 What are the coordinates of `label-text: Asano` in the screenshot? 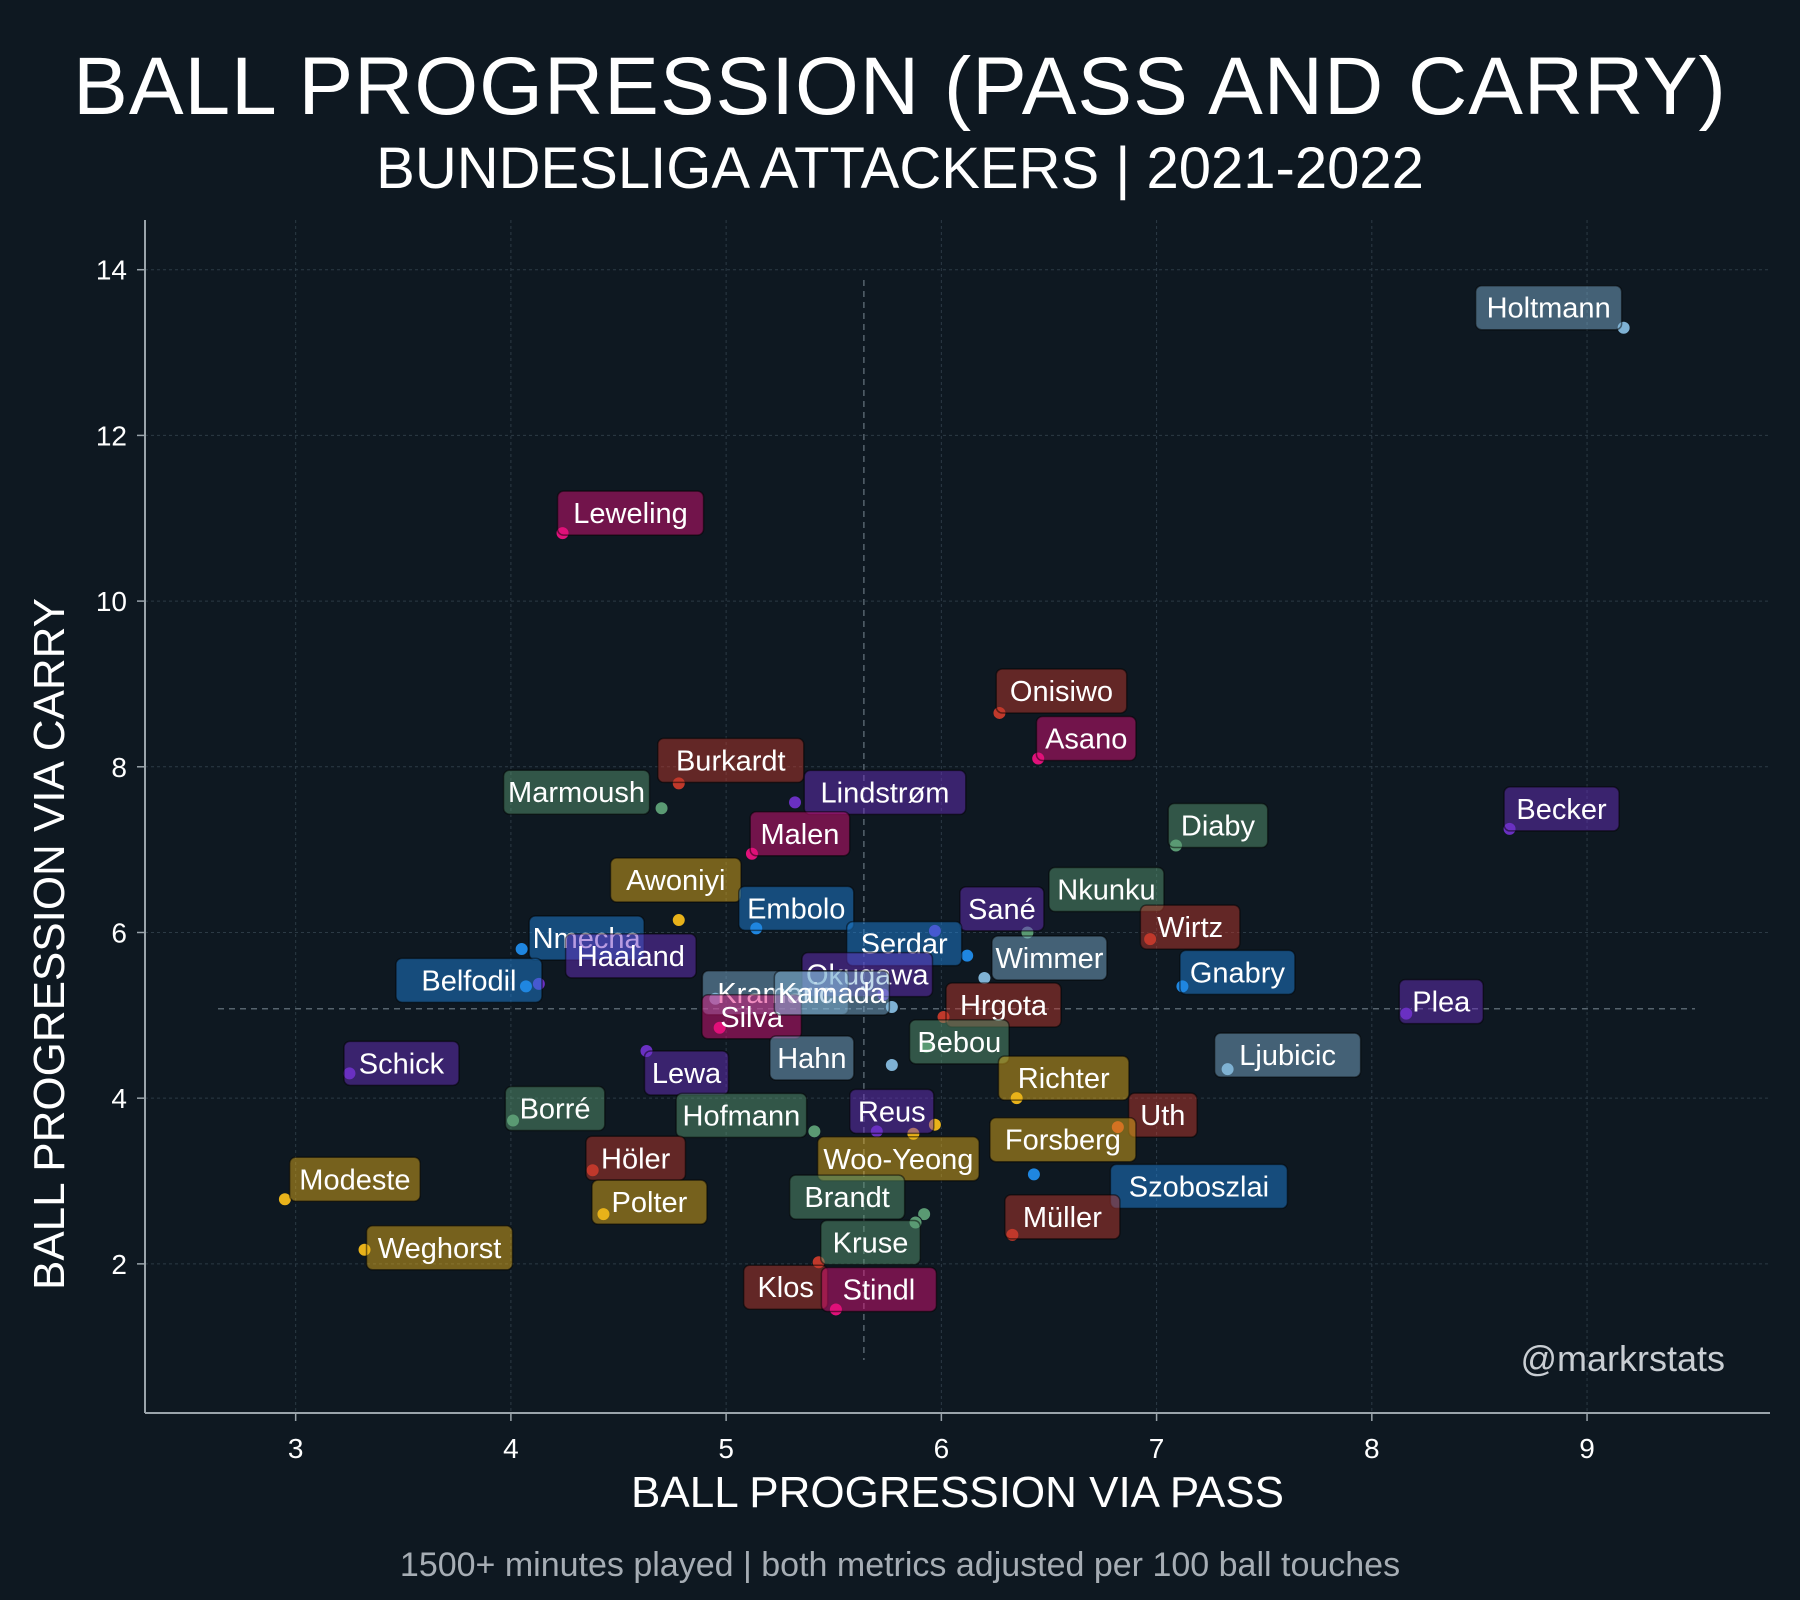 It's located at (1086, 740).